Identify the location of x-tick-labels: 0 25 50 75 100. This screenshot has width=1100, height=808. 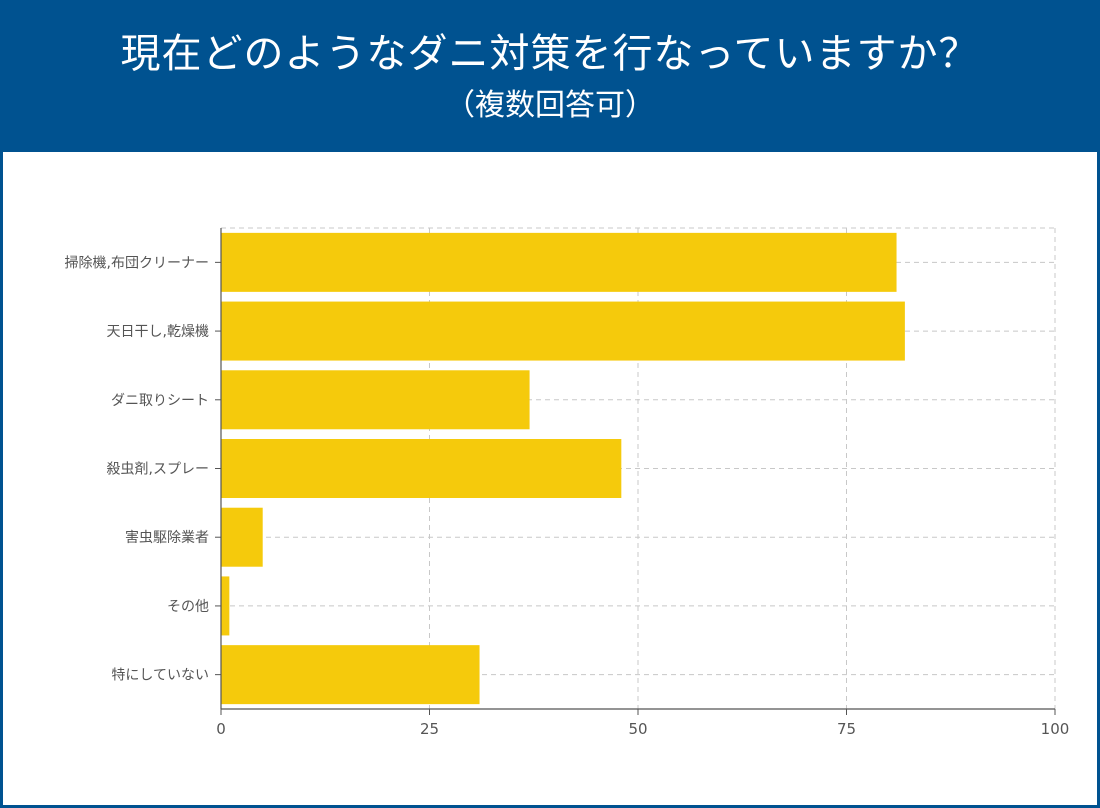
(642, 729).